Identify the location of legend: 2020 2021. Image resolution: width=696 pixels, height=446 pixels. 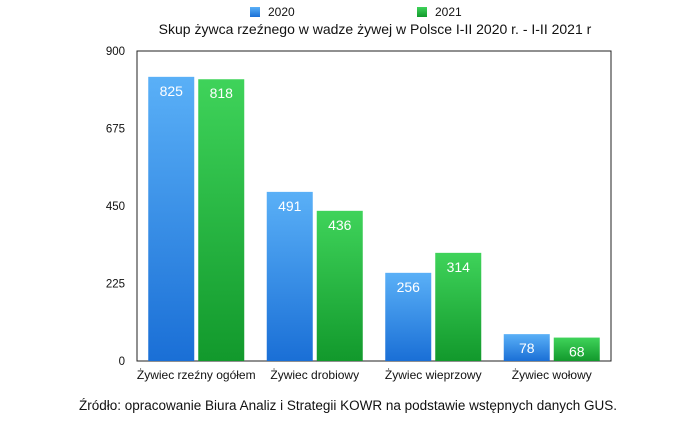
(356, 12).